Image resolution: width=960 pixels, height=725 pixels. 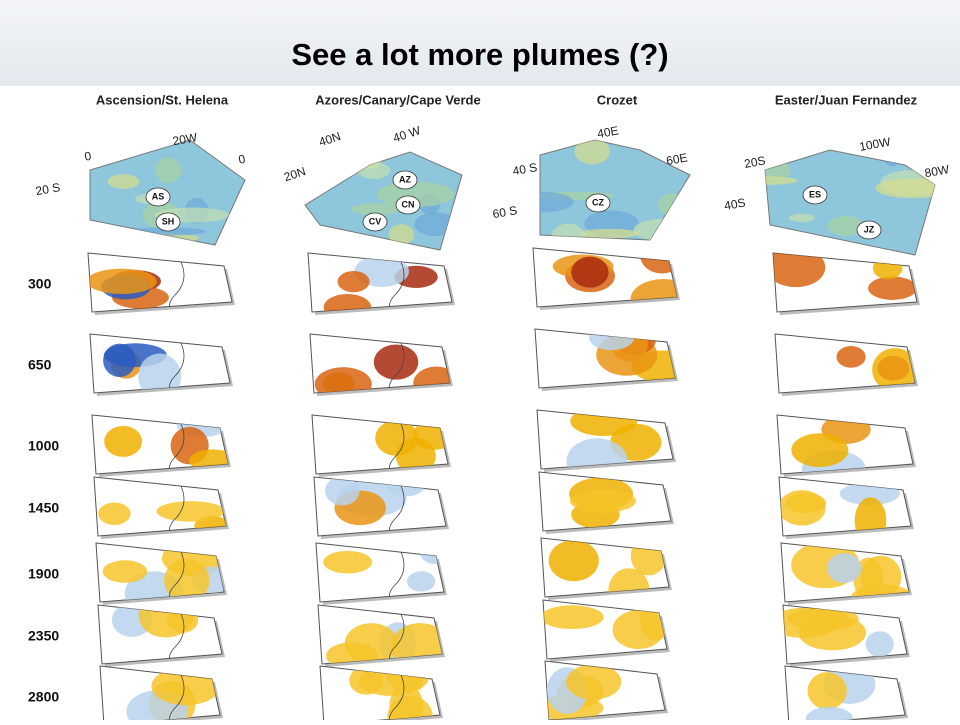 I want to click on coordinate-label: 40N, so click(x=329, y=139).